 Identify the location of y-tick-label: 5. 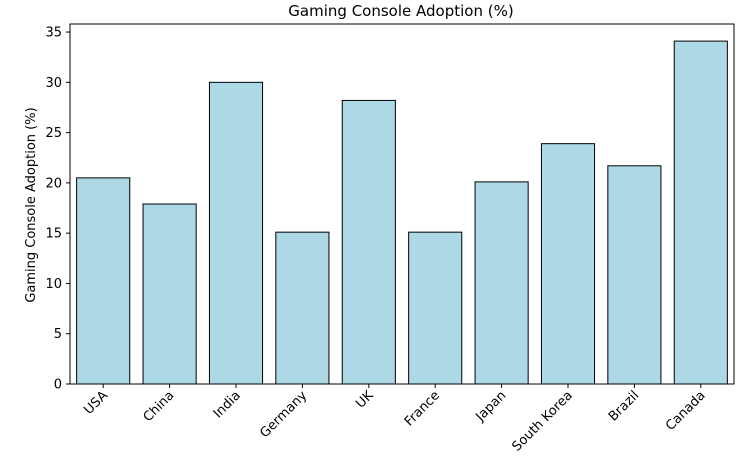
(58, 334).